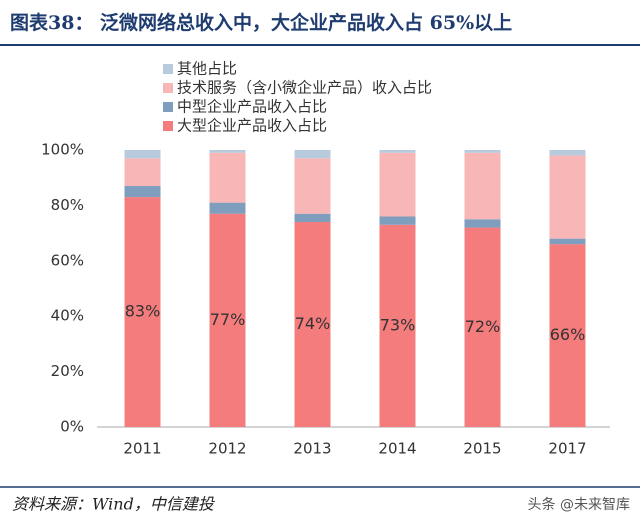 The width and height of the screenshot is (640, 527). I want to click on y-tick-label: 20%, so click(67, 371).